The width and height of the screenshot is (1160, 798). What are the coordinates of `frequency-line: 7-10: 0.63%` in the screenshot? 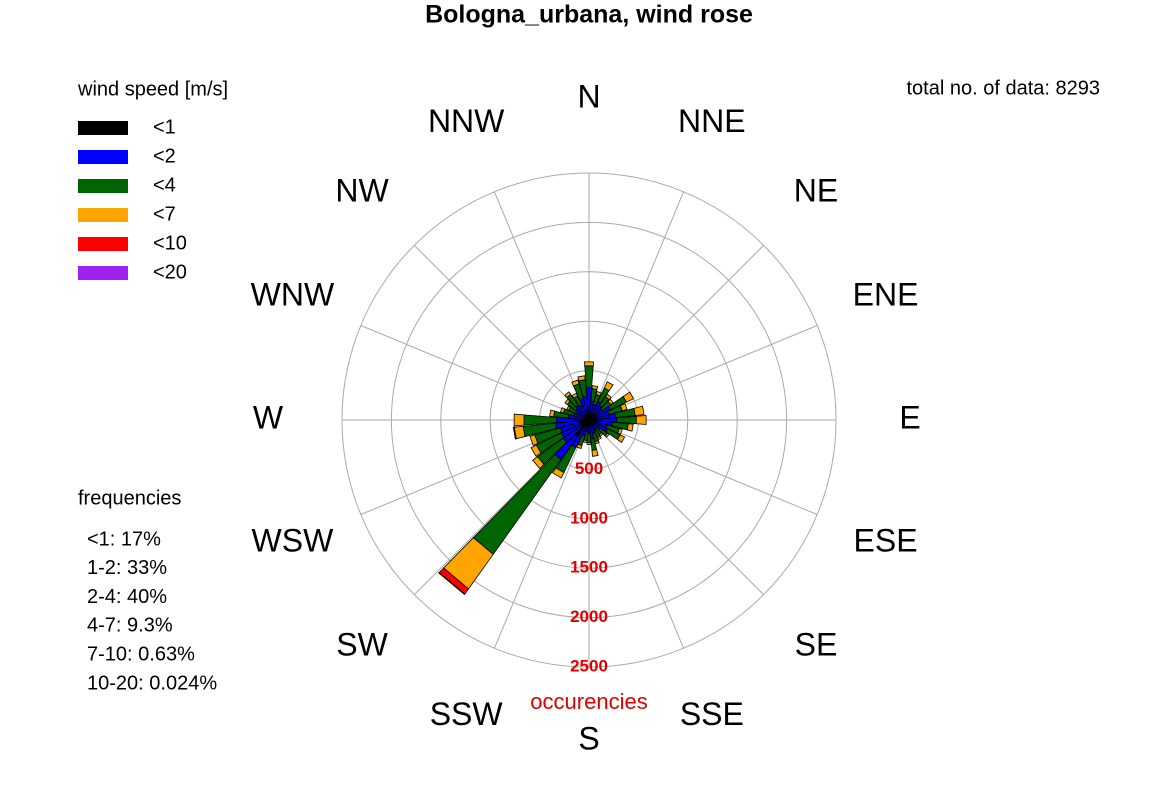 It's located at (141, 654).